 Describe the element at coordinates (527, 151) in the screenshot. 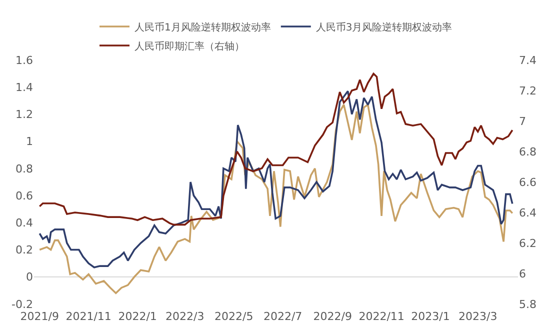

I see `y2-tick-label: 6.8` at that location.